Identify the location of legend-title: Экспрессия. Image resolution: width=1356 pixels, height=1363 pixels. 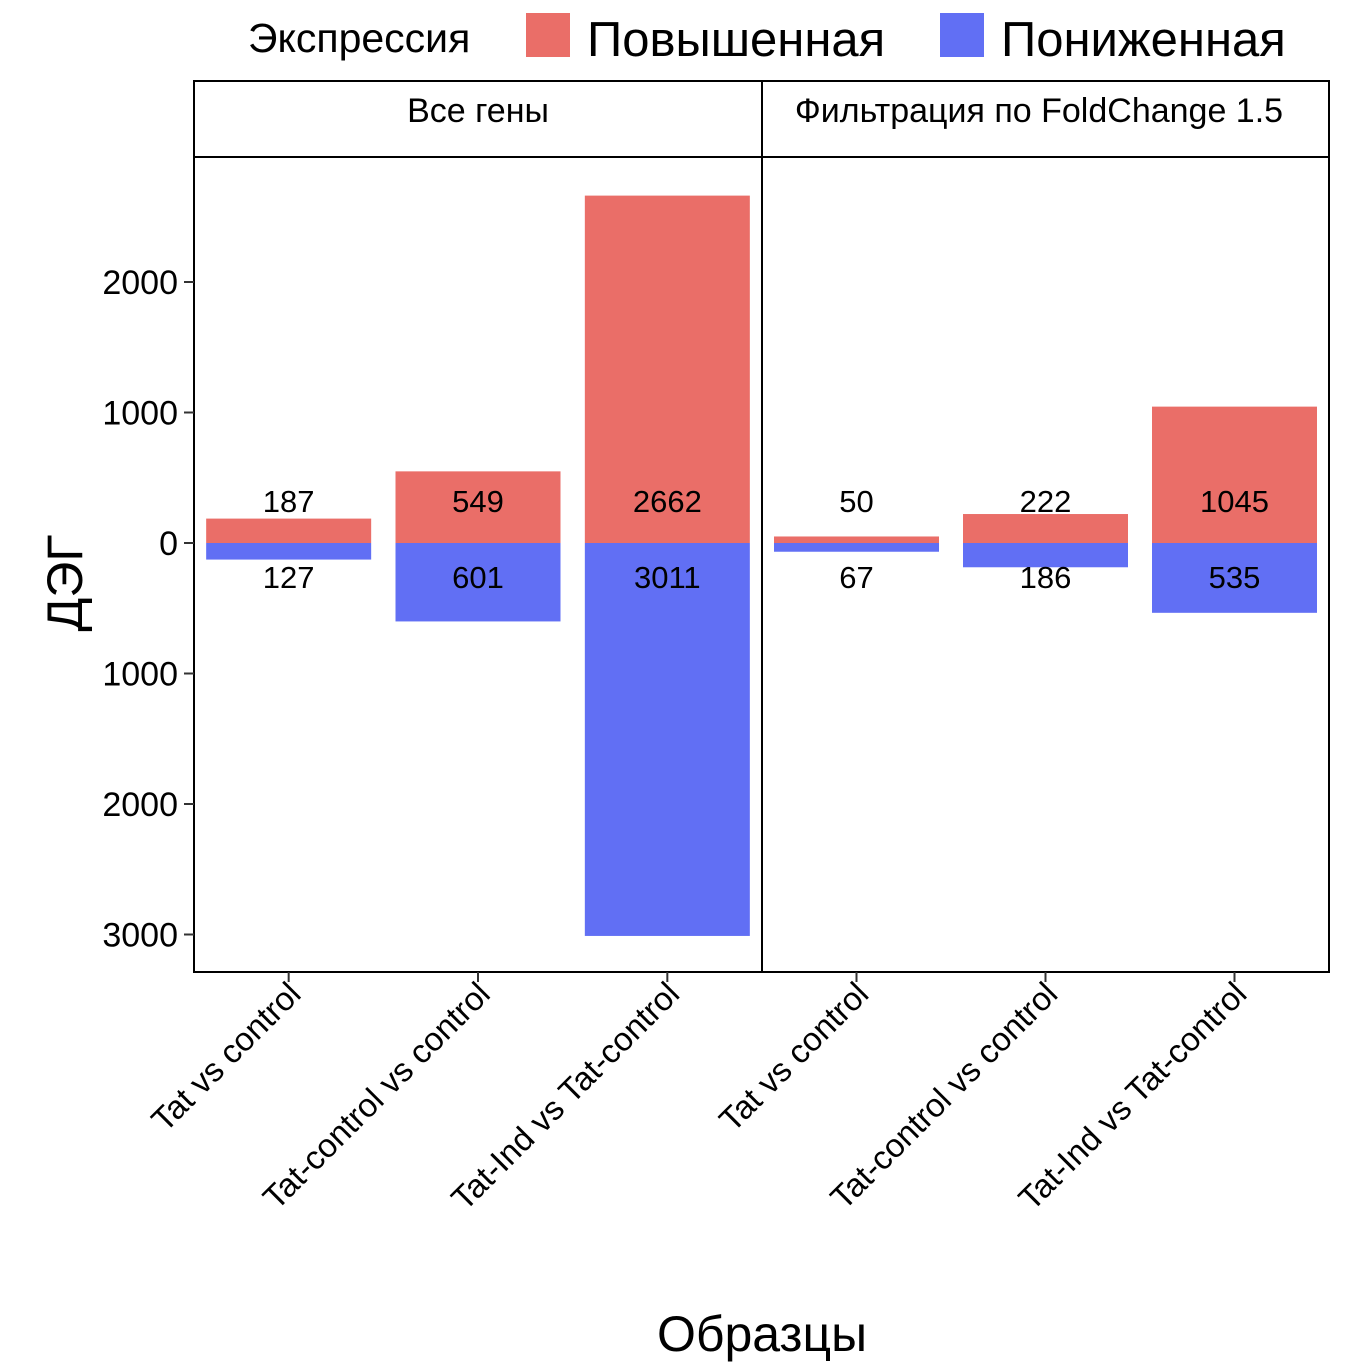
(359, 38).